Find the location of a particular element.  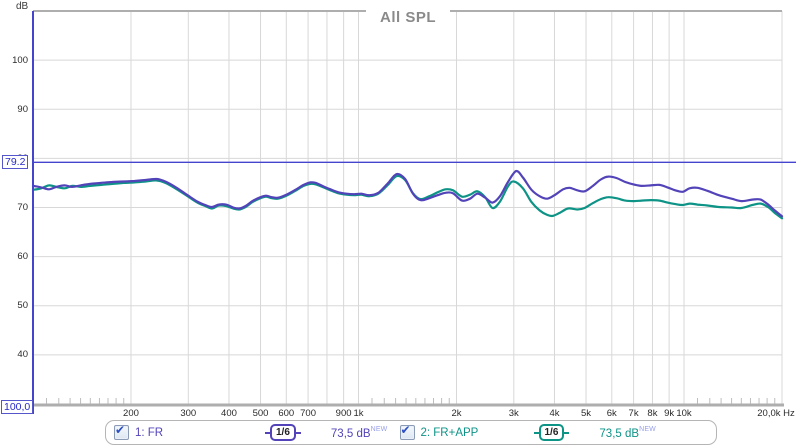

x-axis-tick-label: 9k is located at coordinates (669, 413).